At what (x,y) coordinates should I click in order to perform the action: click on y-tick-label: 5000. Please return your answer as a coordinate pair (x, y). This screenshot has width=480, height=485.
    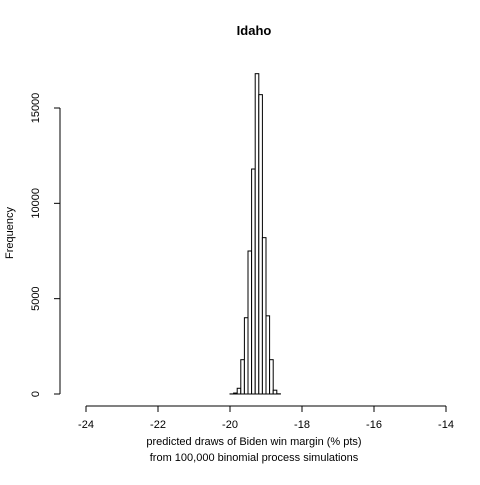
    Looking at the image, I should click on (36, 298).